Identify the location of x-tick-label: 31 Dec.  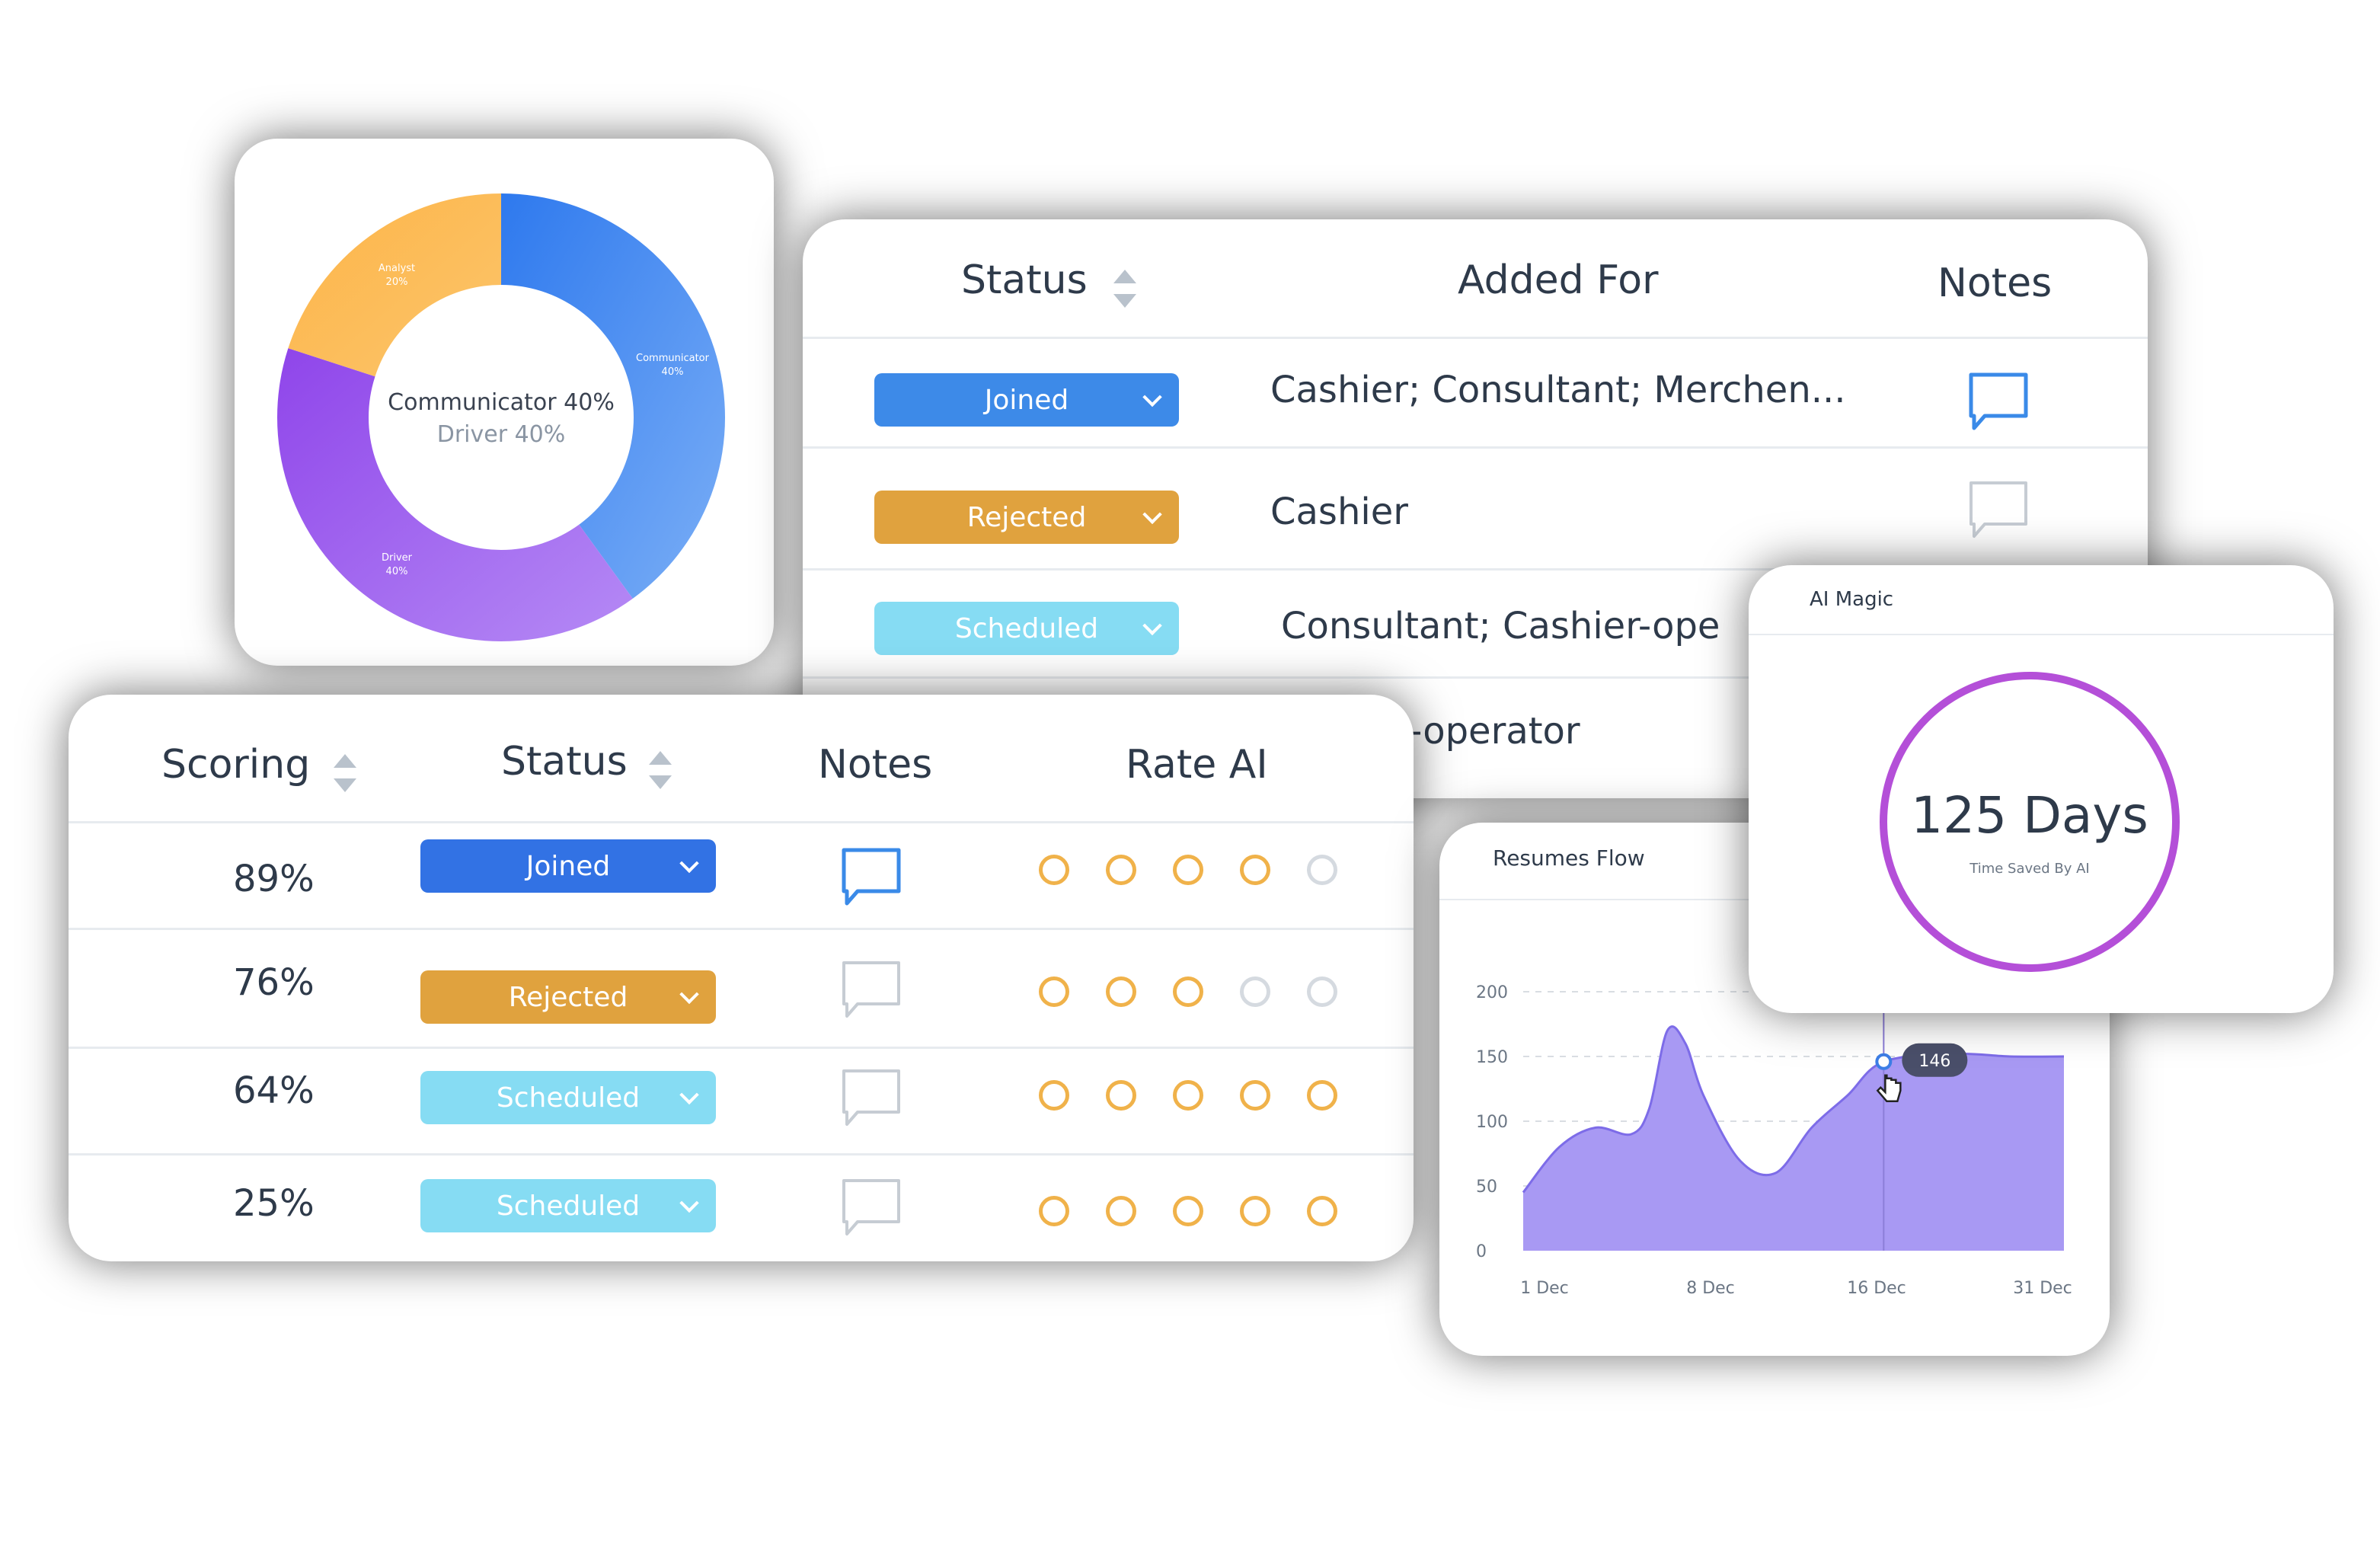
(2042, 1288).